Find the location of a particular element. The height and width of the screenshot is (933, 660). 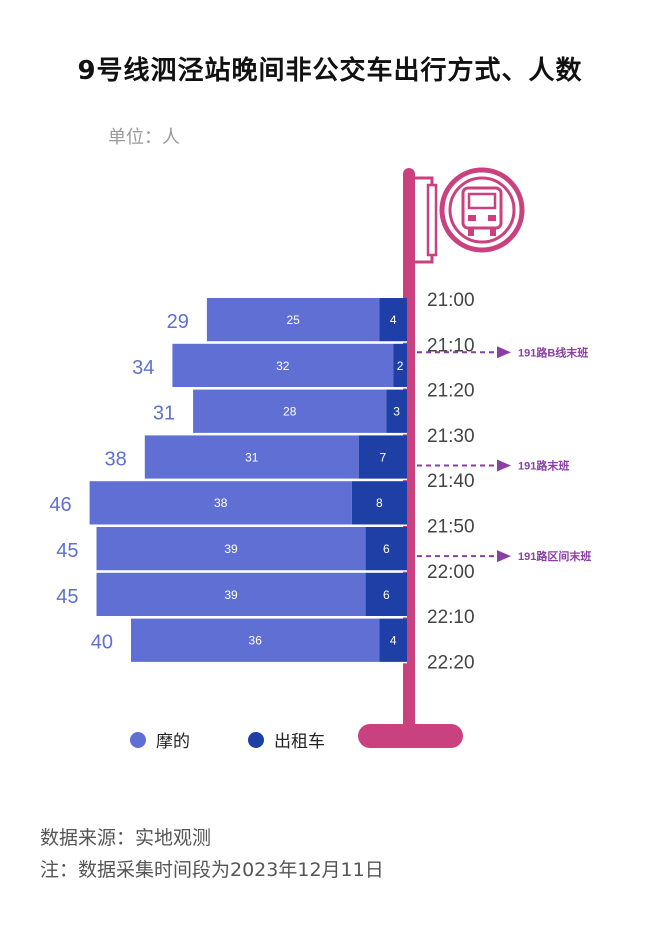

annotation-label: 191路区间末班 is located at coordinates (554, 556).